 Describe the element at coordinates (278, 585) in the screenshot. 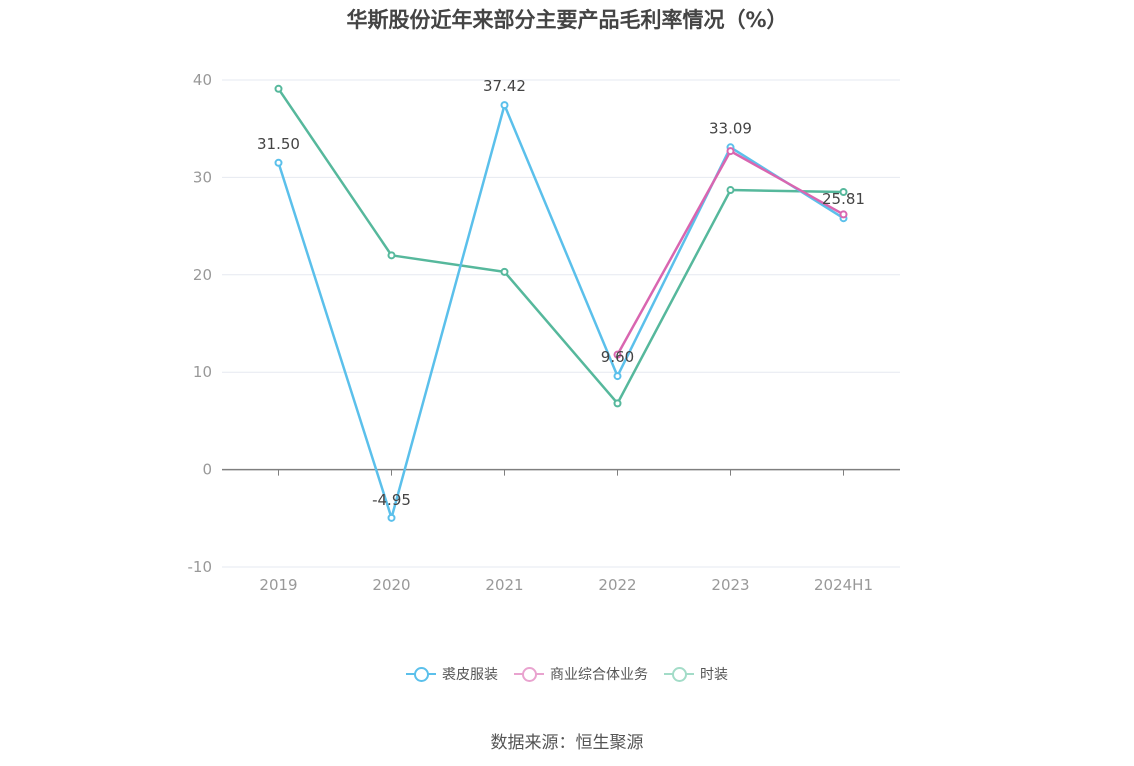

I see `x-tick-label: 2019` at that location.